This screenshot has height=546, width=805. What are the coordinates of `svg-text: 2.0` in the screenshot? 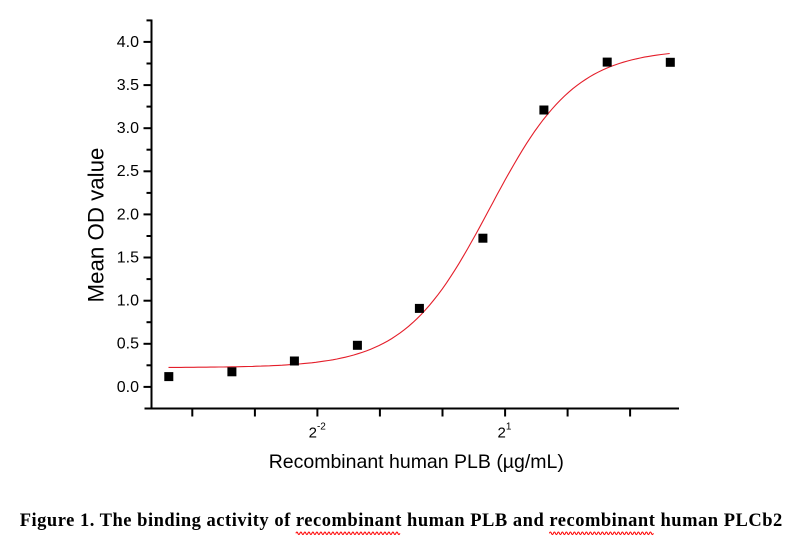 It's located at (128, 214).